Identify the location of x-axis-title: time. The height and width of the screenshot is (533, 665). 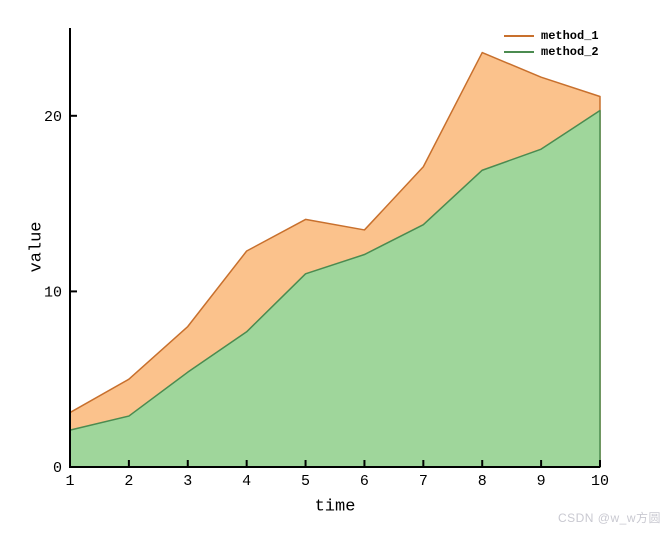
(335, 507).